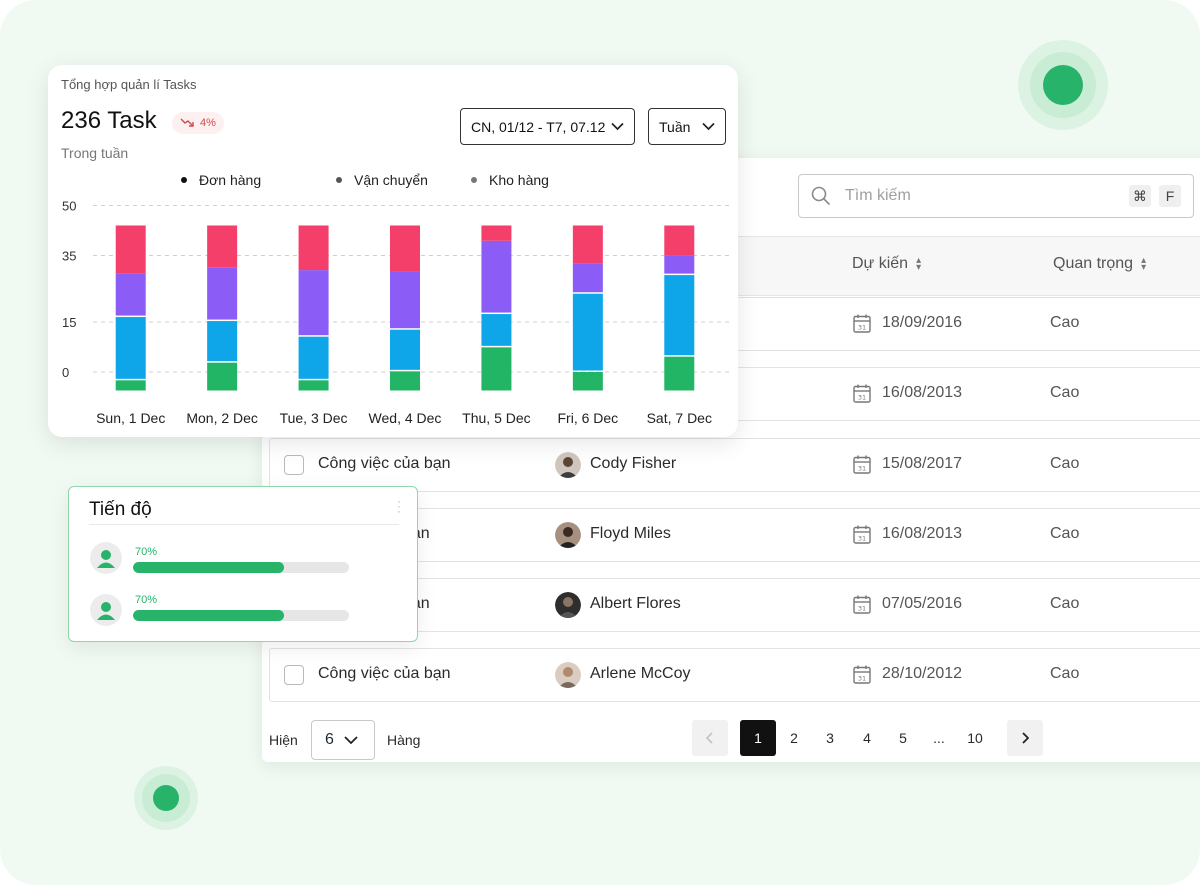  What do you see at coordinates (129, 84) in the screenshot?
I see `chart-card-title: Tổng hợp quản lí Tasks` at bounding box center [129, 84].